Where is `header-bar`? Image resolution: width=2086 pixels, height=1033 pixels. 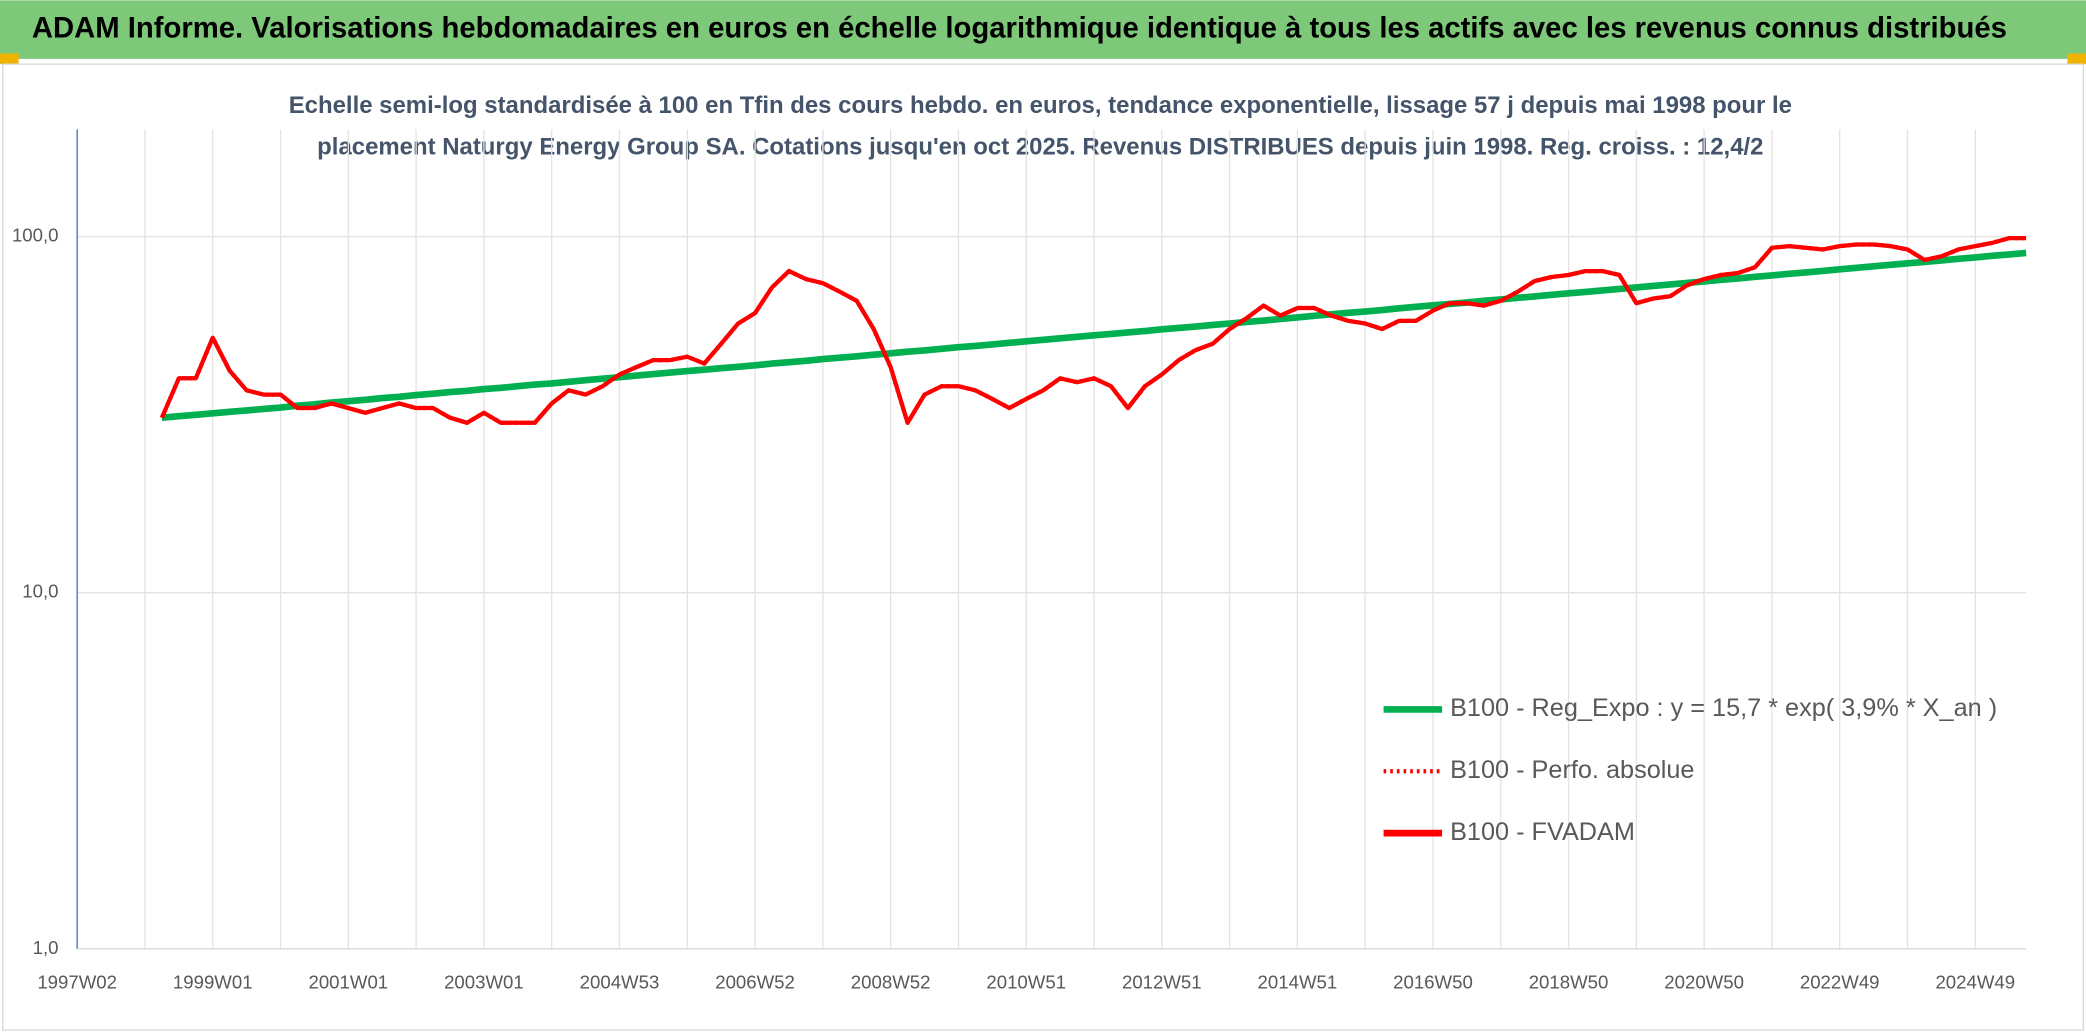 header-bar is located at coordinates (1043, 29).